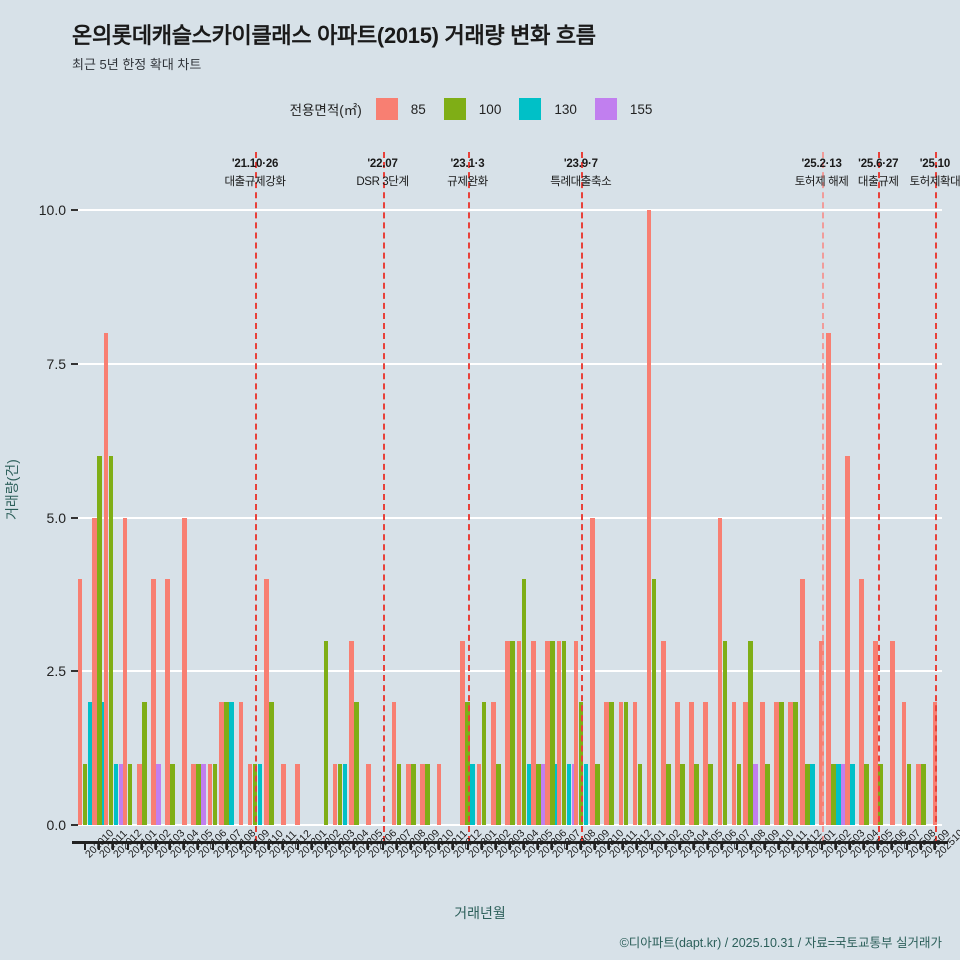 The height and width of the screenshot is (960, 960). I want to click on legend-items: 85 100 130 155, so click(523, 109).